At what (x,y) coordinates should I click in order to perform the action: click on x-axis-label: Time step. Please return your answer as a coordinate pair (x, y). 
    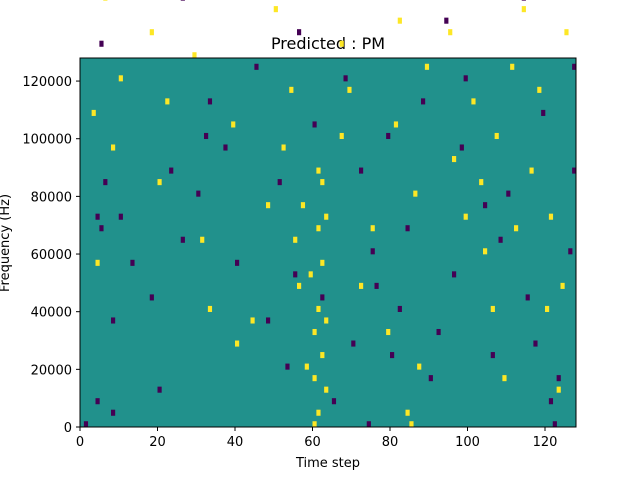
    Looking at the image, I should click on (327, 463).